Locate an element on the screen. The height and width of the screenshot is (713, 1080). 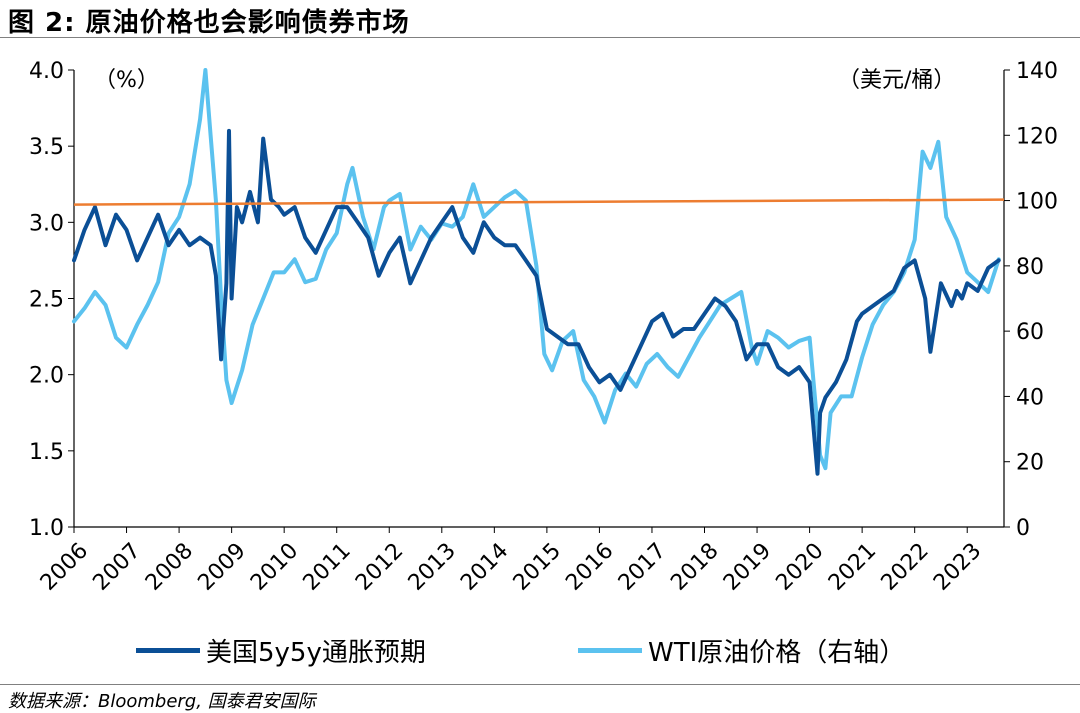
left-tick-label: 3.5 is located at coordinates (46, 147).